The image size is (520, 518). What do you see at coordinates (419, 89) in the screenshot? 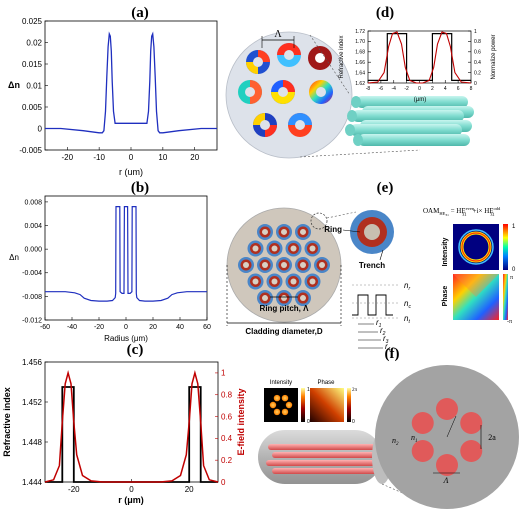
I see `panel-d-x-tick-label: 0` at bounding box center [419, 89].